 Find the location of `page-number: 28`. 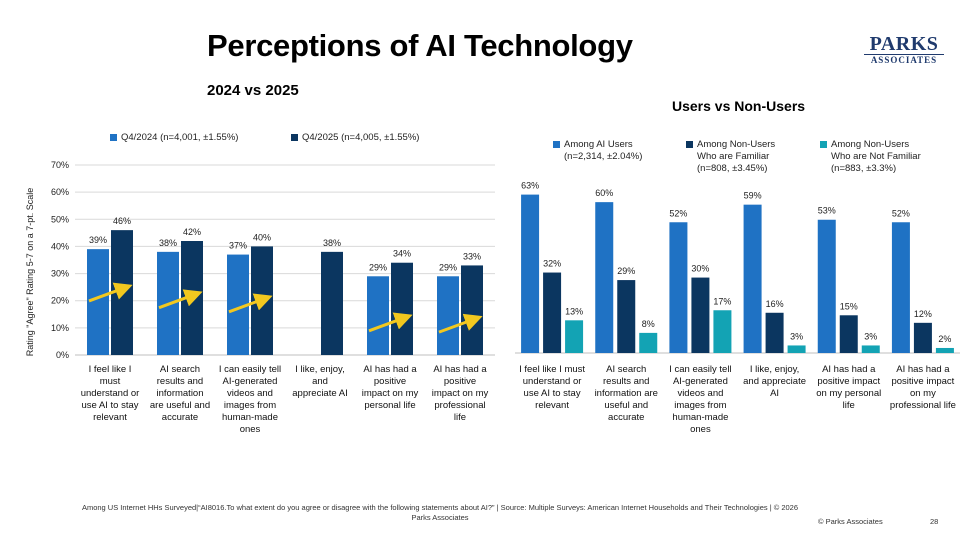

page-number: 28 is located at coordinates (934, 521).